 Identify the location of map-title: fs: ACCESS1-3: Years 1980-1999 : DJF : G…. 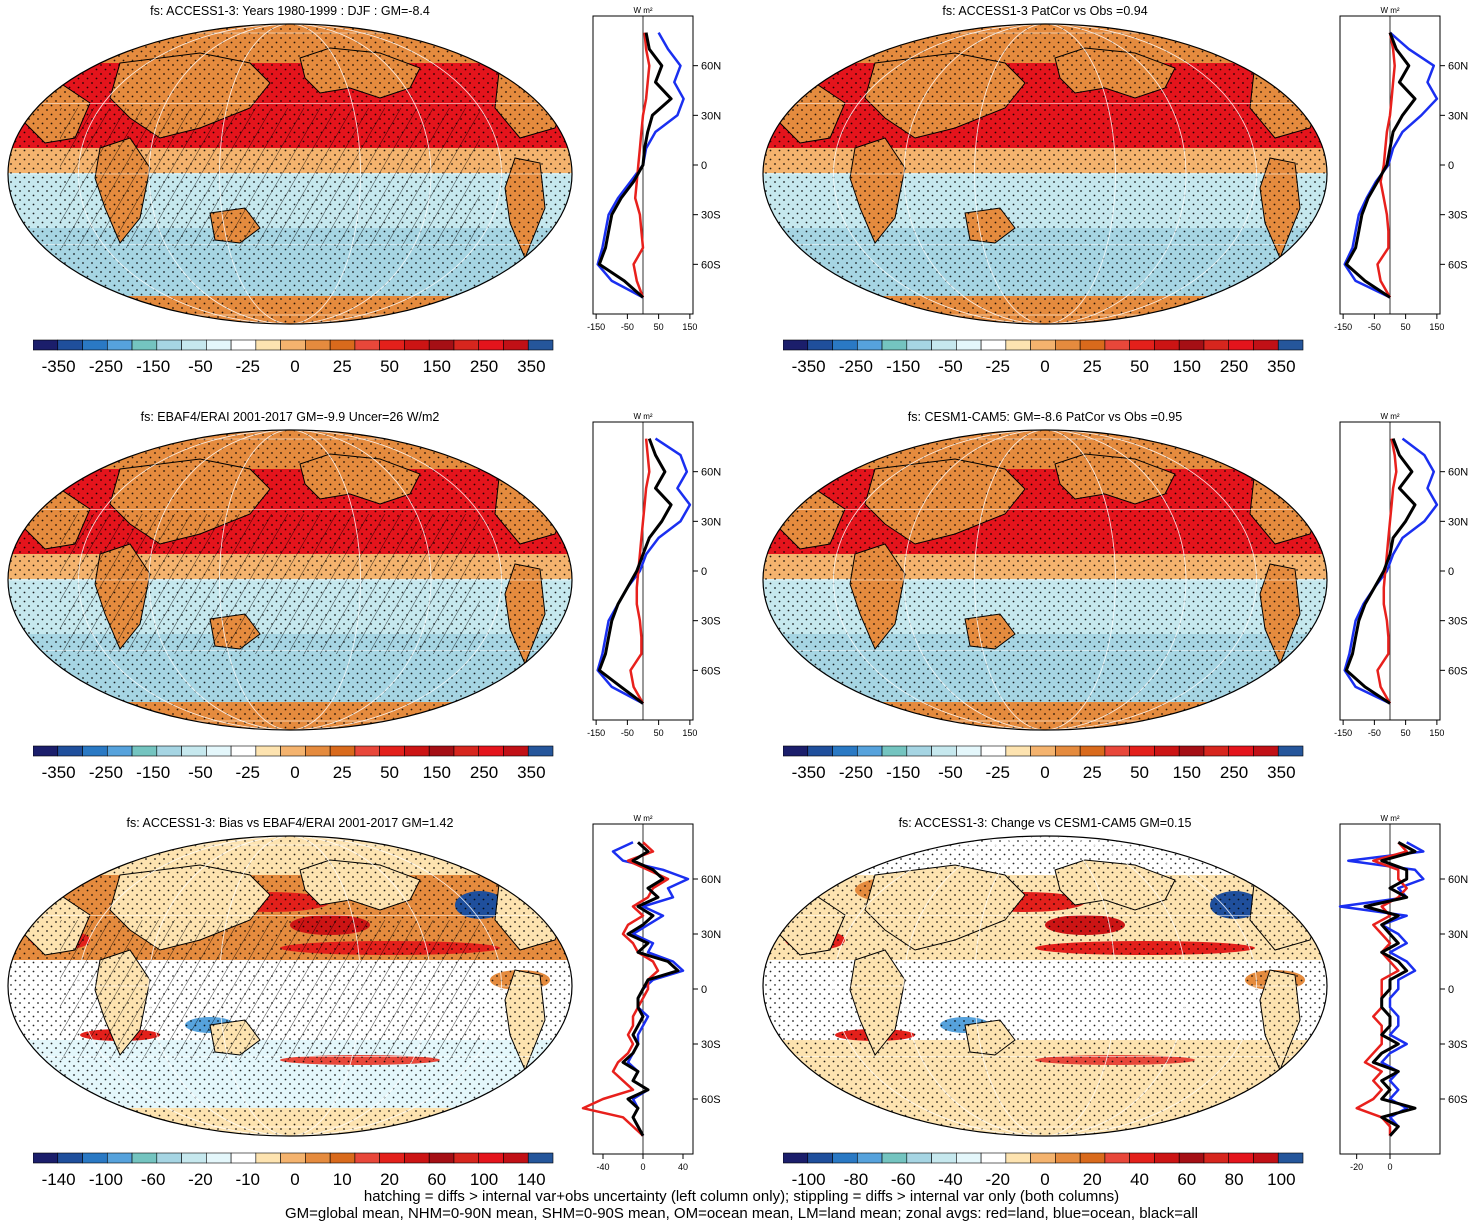
(290, 11).